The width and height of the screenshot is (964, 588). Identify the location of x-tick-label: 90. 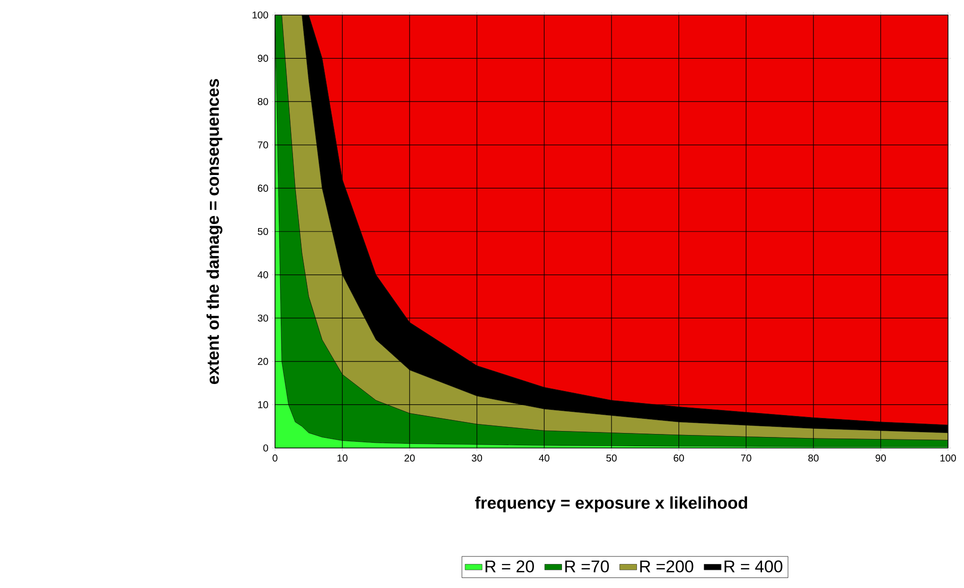
(881, 458).